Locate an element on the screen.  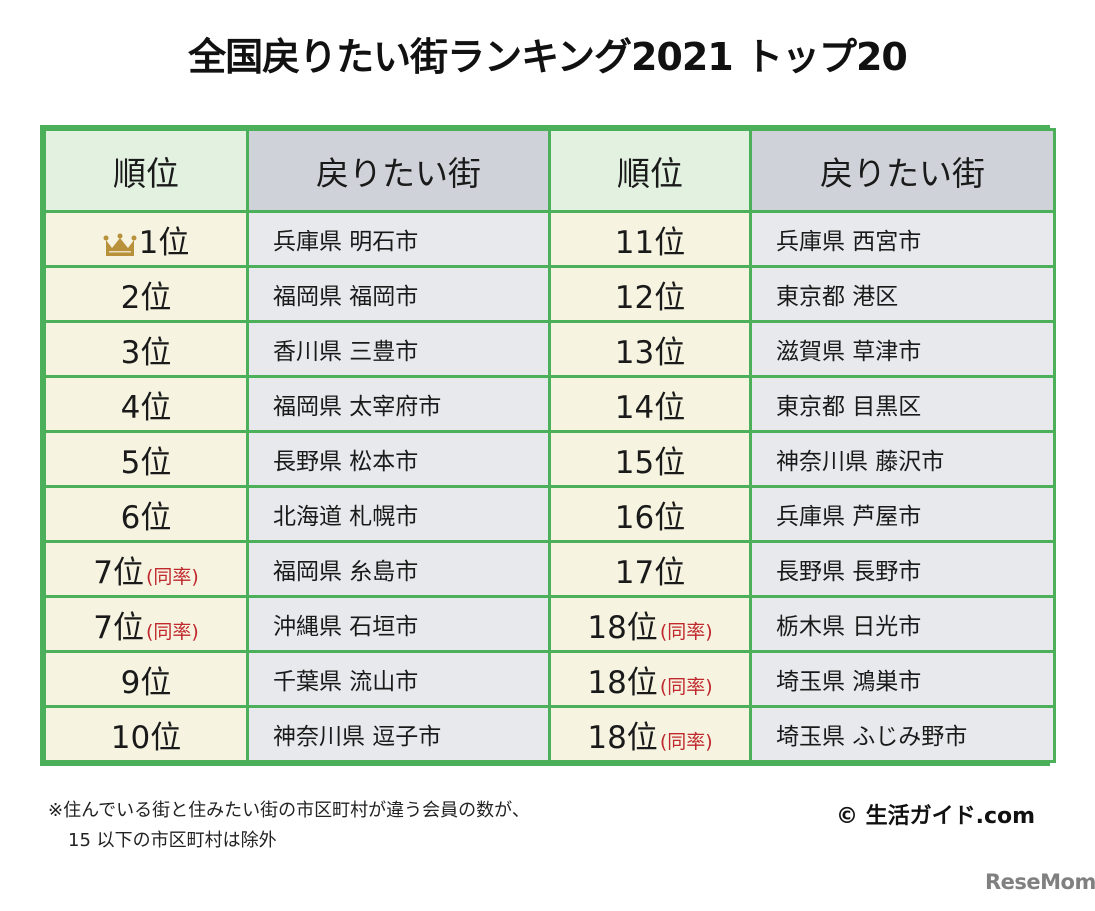
rank-cell-right: 16位 is located at coordinates (650, 514).